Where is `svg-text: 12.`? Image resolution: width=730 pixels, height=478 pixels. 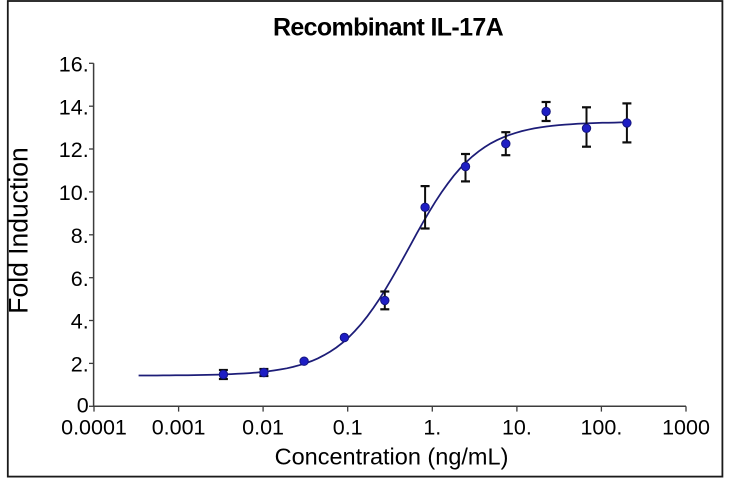
svg-text: 12. is located at coordinates (74, 150).